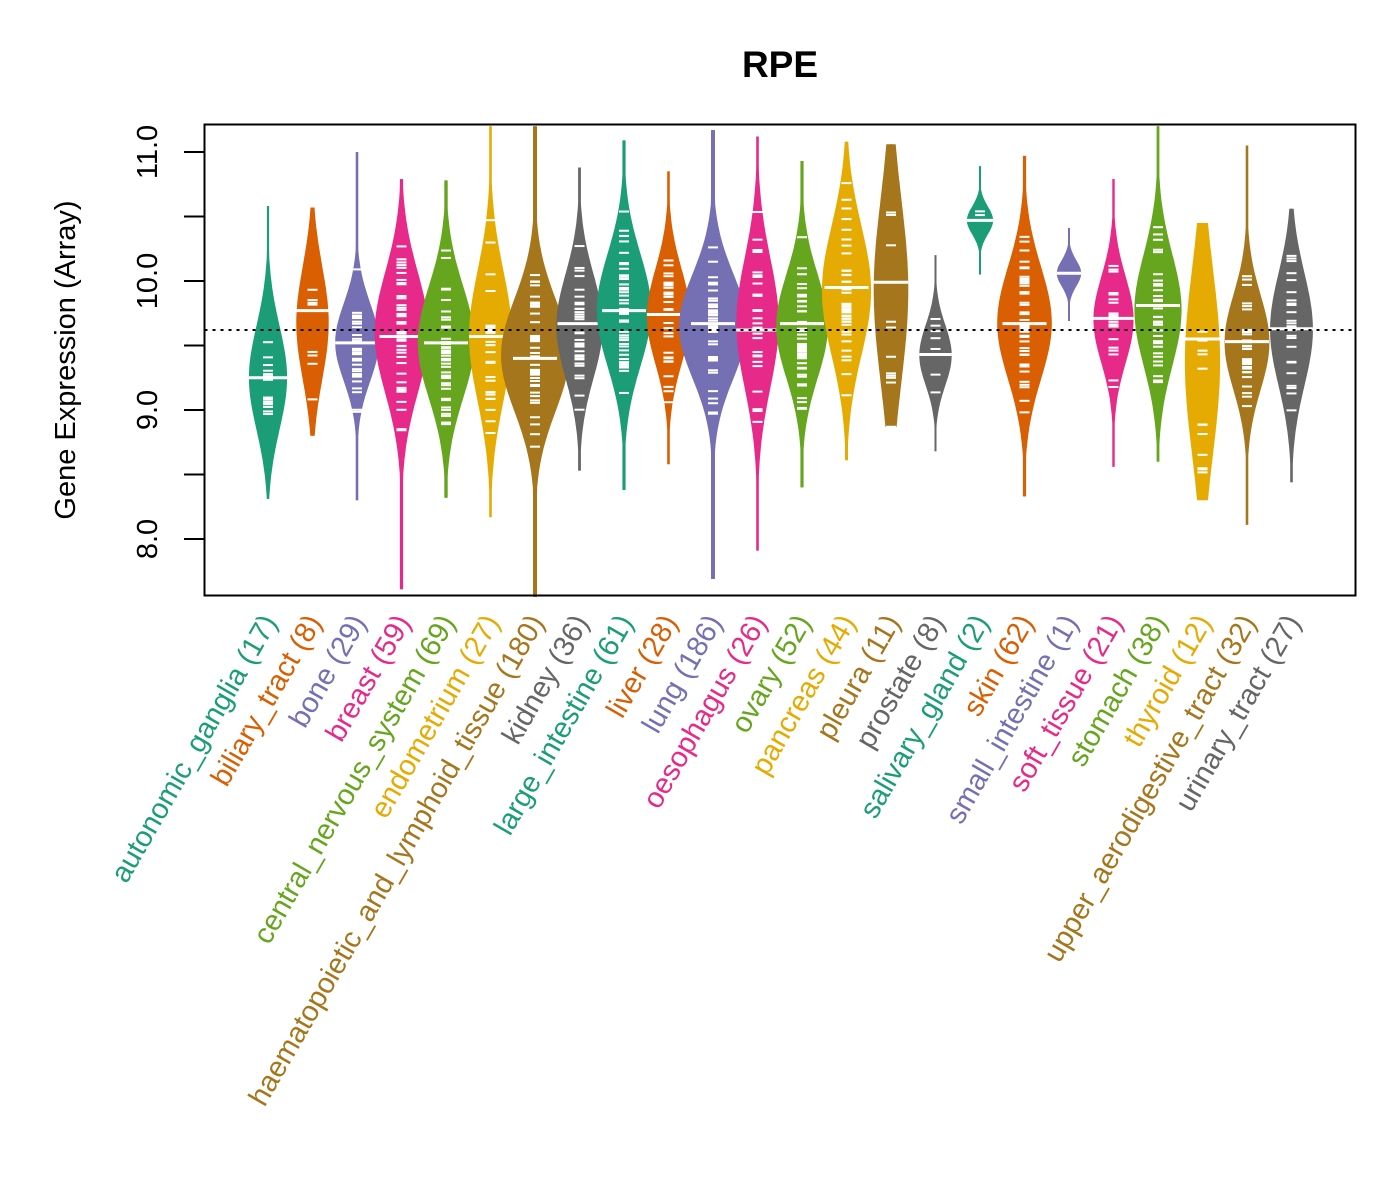 The height and width of the screenshot is (1200, 1400). I want to click on bean-large_intestine, so click(624, 315).